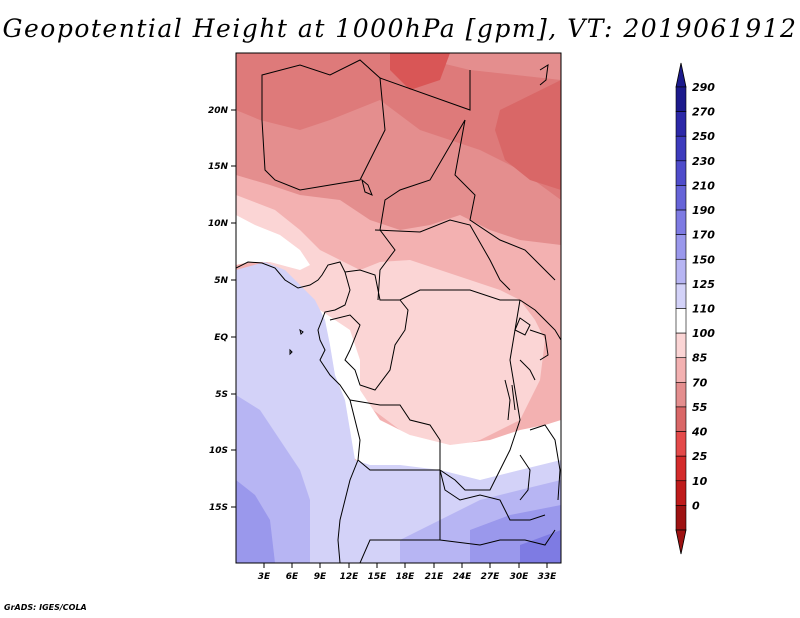 This screenshot has height=618, width=800. What do you see at coordinates (703, 185) in the screenshot?
I see `colorbar-label: 210` at bounding box center [703, 185].